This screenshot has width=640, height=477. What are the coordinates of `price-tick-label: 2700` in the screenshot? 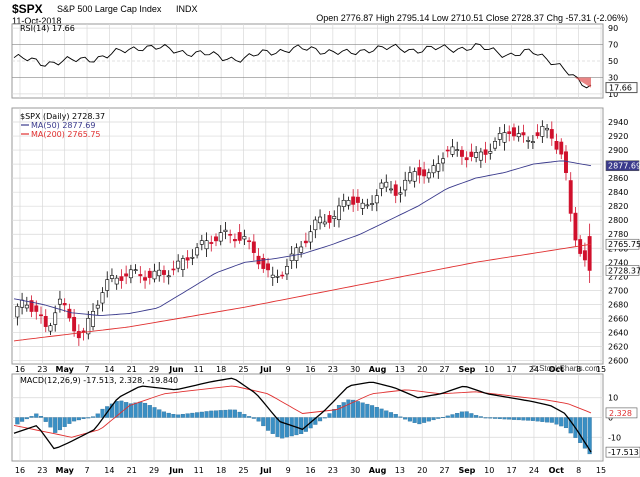 It's located at (618, 290).